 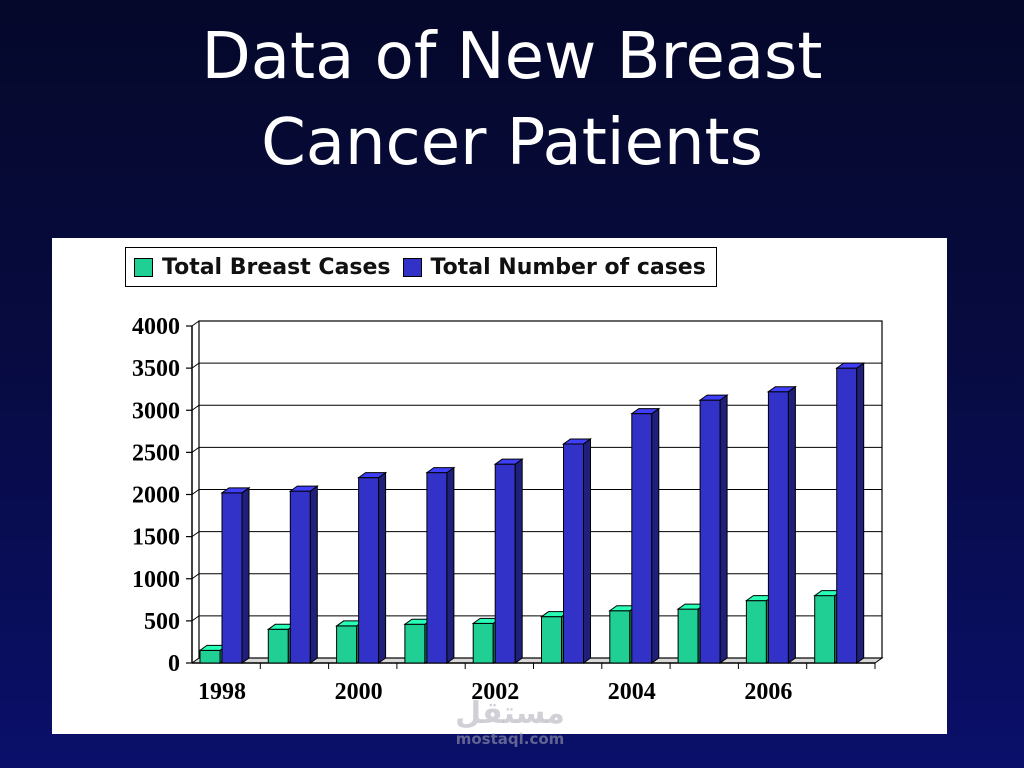 What do you see at coordinates (860, 513) in the screenshot?
I see `bar-2007-total-cases-side` at bounding box center [860, 513].